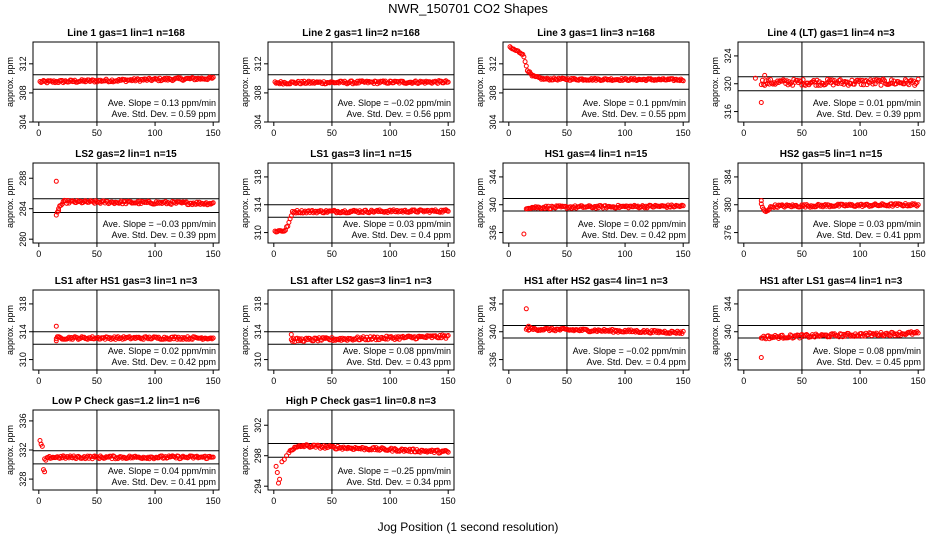  I want to click on slope-annotation: Ave. Slope = −0.25 ppm/min, so click(394, 471).